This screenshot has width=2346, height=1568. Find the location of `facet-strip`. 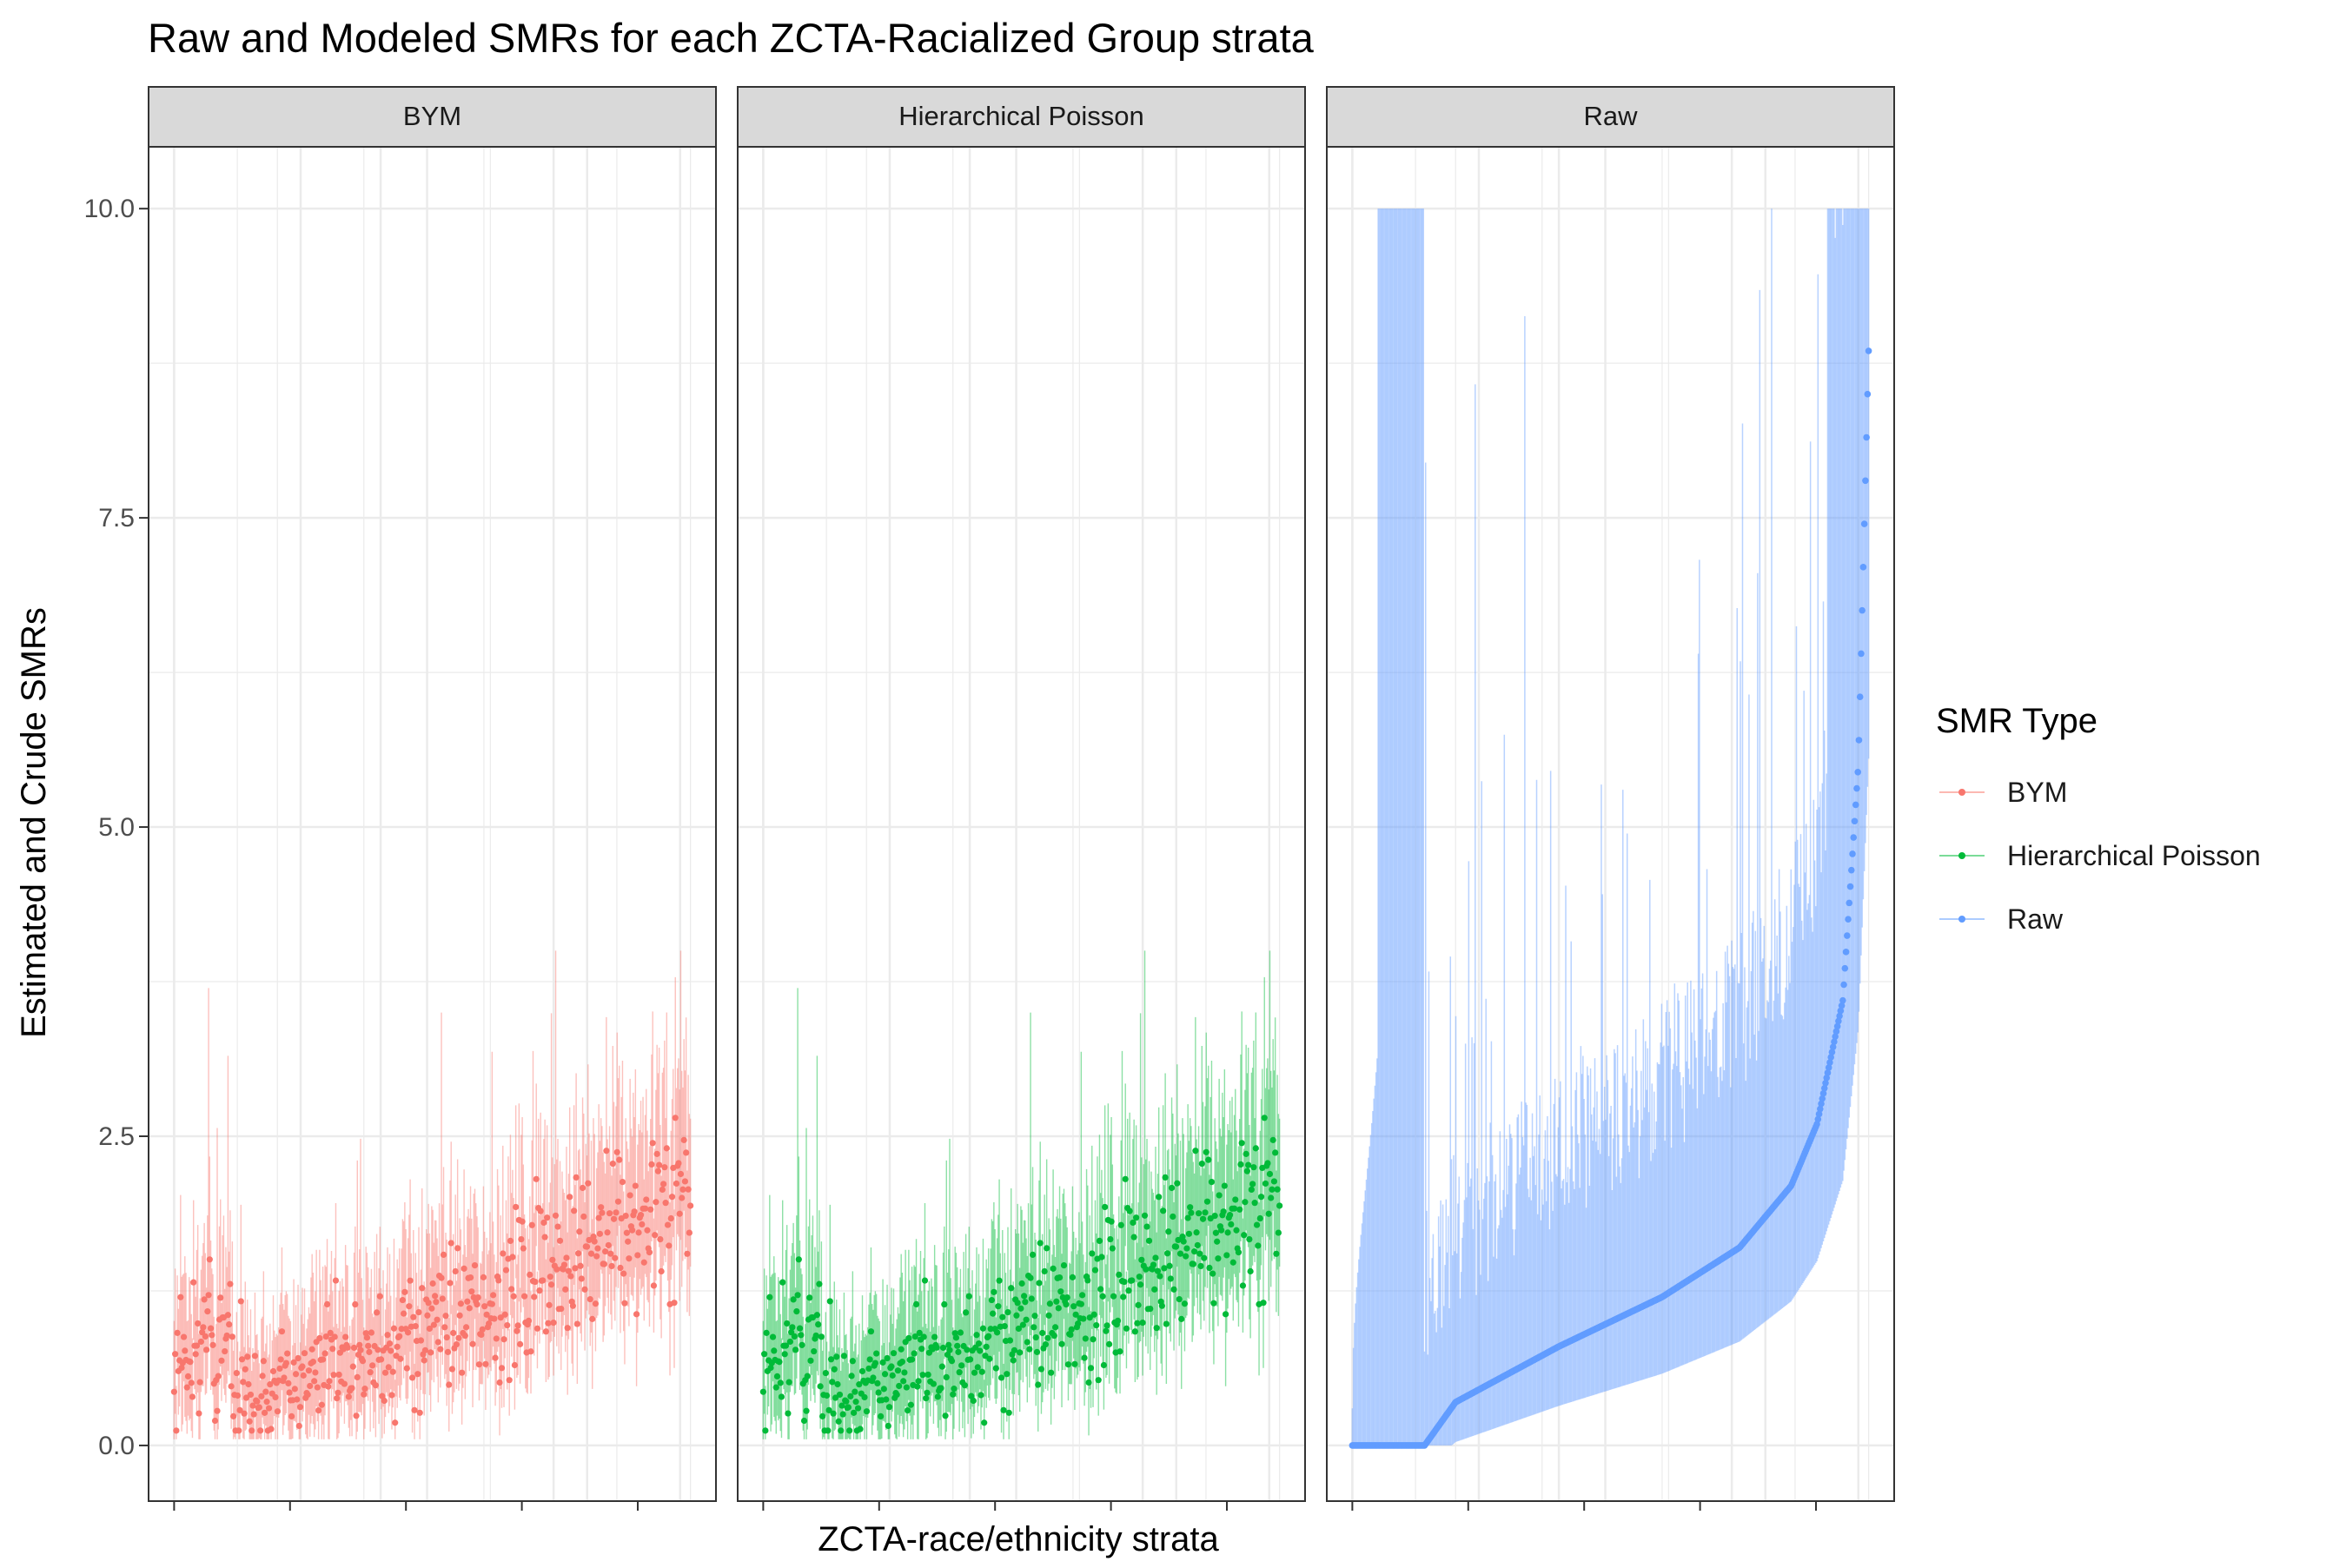

facet-strip is located at coordinates (1022, 117).